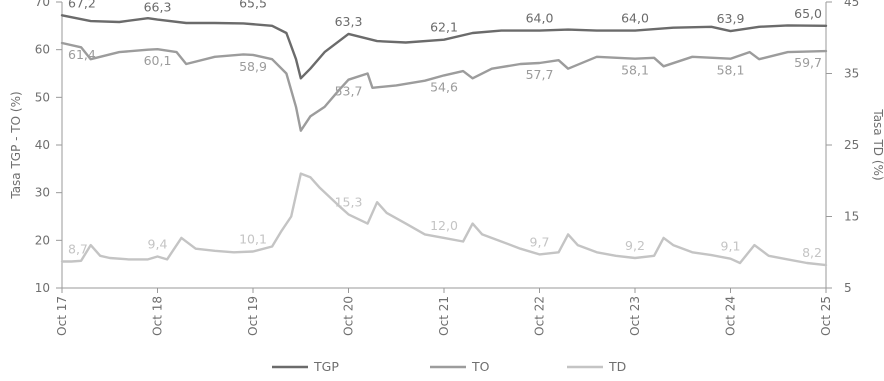 The width and height of the screenshot is (884, 381). What do you see at coordinates (731, 18) in the screenshot?
I see `data-label-tgp: 63,9` at bounding box center [731, 18].